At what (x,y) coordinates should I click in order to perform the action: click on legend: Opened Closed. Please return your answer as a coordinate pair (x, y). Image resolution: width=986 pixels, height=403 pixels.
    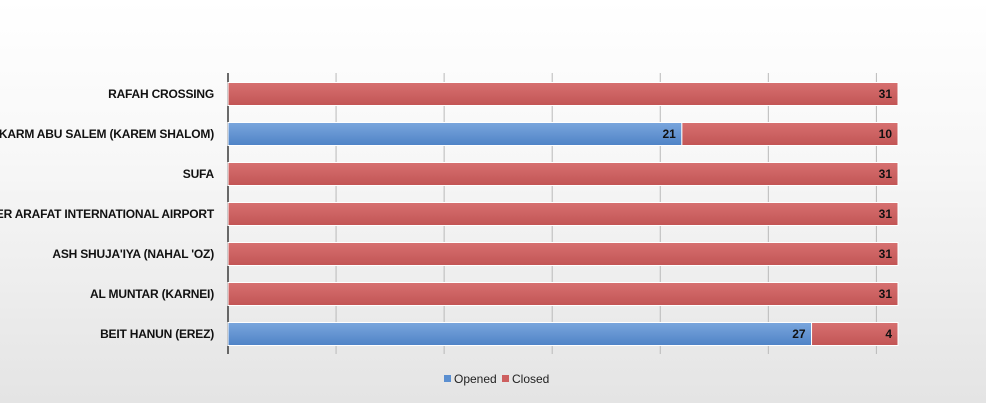
    Looking at the image, I should click on (496, 379).